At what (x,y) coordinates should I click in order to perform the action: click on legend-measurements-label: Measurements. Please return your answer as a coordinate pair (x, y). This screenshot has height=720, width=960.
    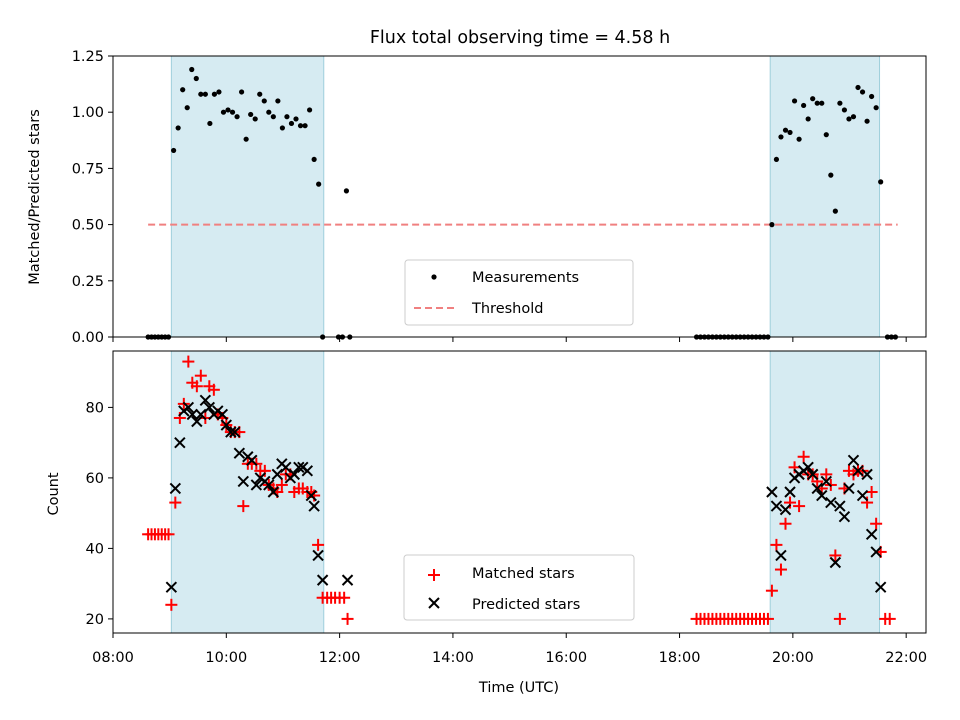
    Looking at the image, I should click on (525, 278).